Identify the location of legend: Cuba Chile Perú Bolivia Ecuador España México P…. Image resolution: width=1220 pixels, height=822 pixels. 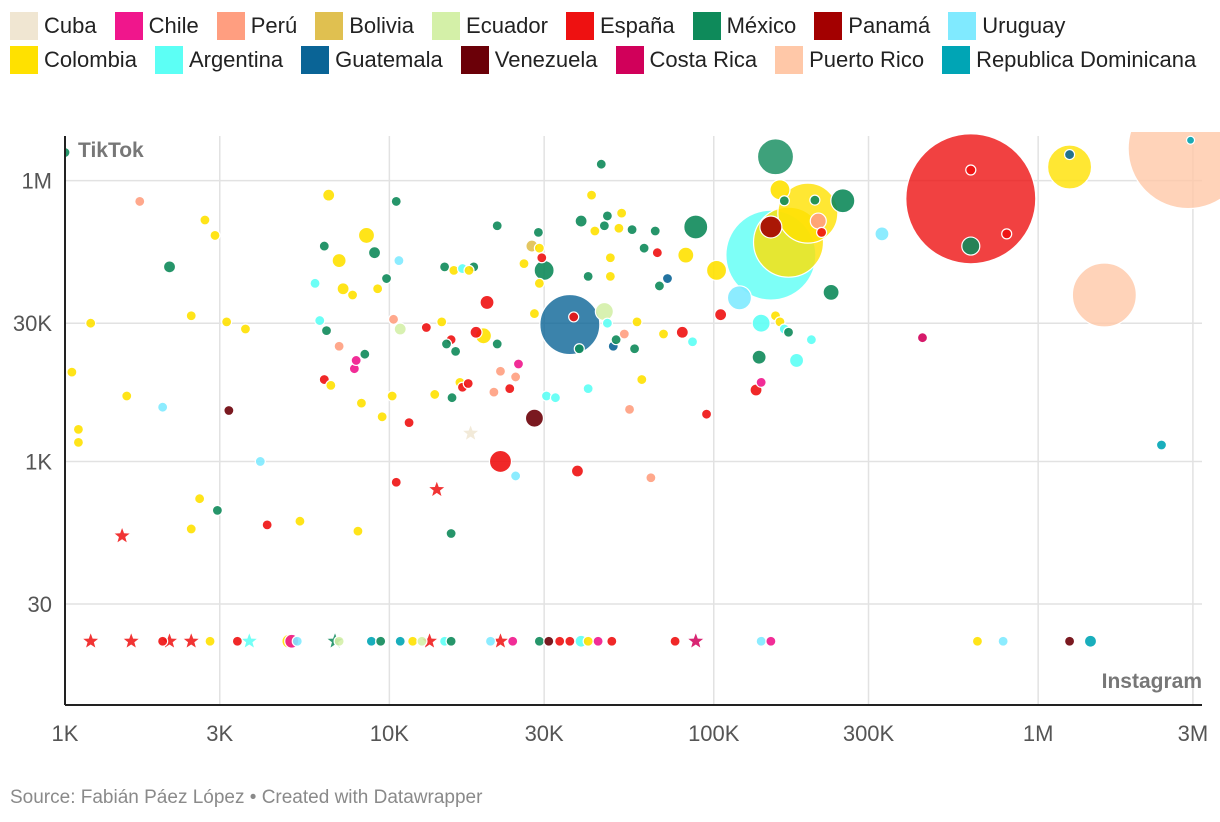
(605, 43).